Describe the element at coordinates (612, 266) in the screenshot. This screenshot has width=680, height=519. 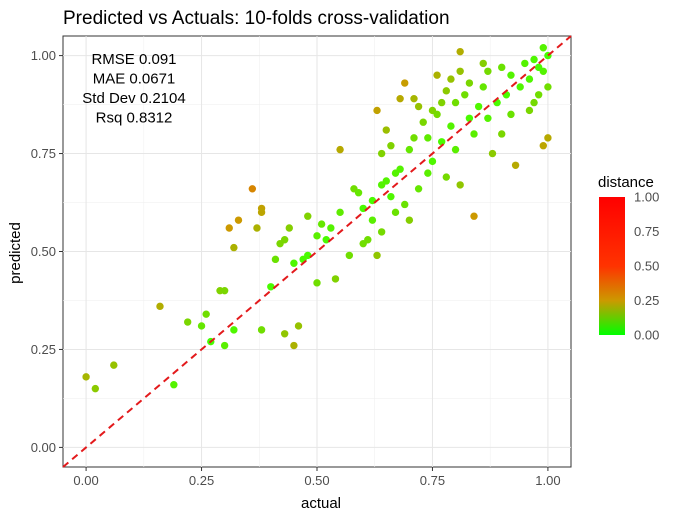
I see `legend-colorbar` at that location.